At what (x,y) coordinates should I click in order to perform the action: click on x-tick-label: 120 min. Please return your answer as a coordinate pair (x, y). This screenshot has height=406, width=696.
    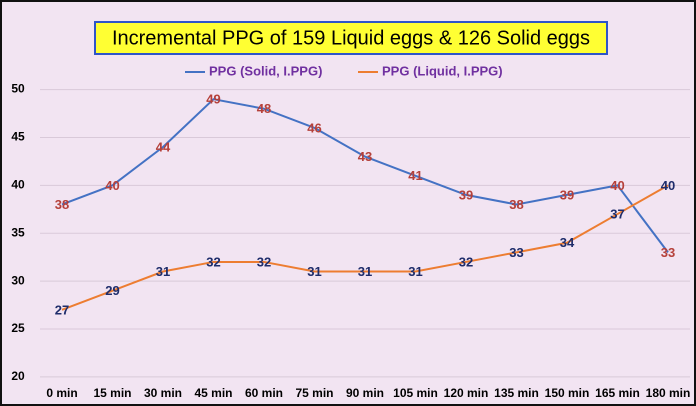
    Looking at the image, I should click on (466, 393).